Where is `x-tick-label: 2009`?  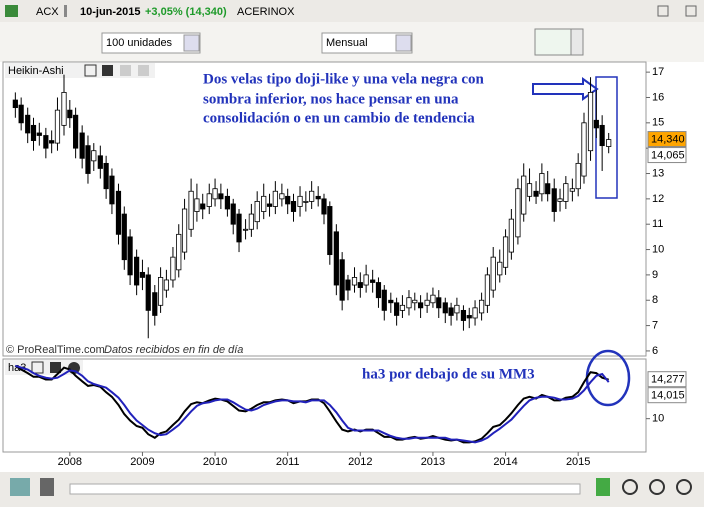 x-tick-label: 2009 is located at coordinates (142, 462).